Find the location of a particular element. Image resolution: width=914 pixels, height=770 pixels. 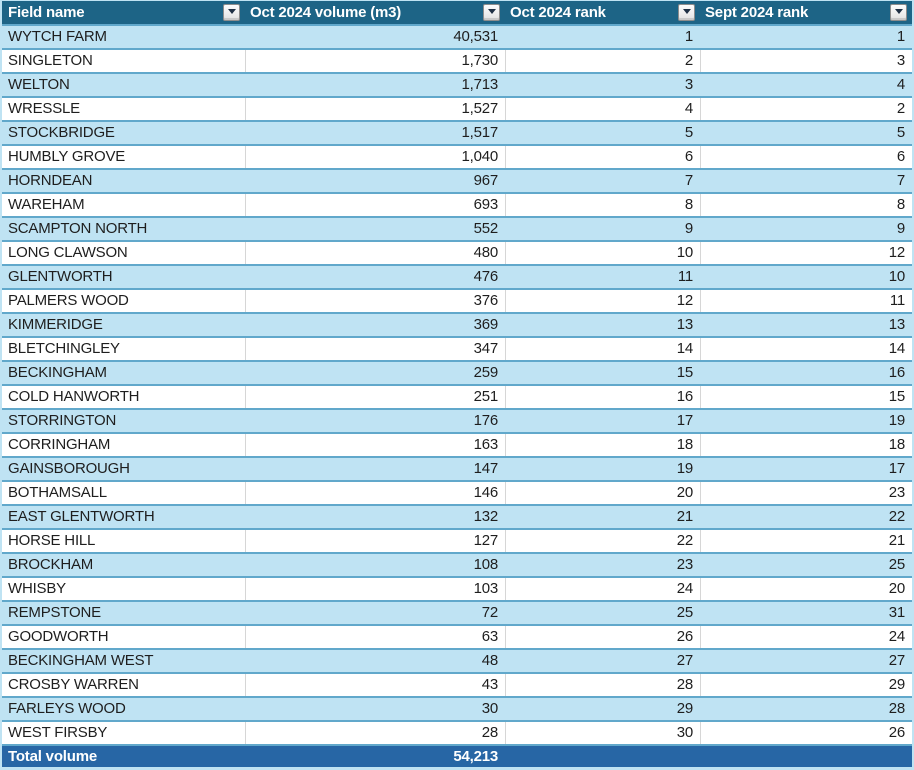

oct-rank-cell: 12 is located at coordinates (602, 301).